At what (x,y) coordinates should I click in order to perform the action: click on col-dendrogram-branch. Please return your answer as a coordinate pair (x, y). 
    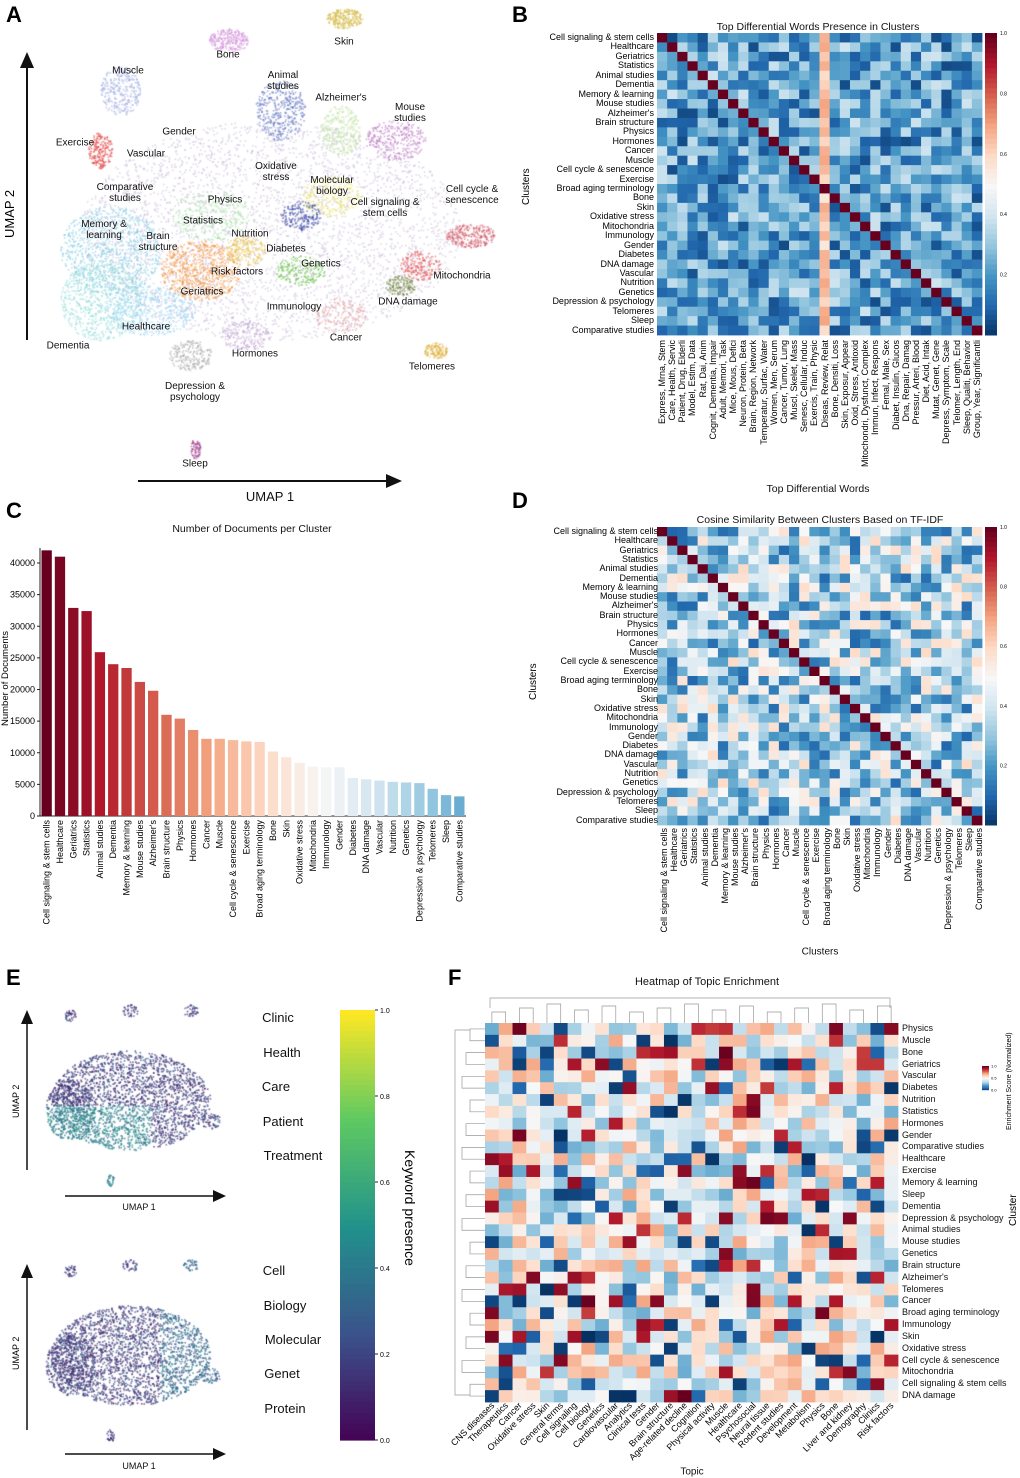
    Looking at the image, I should click on (719, 1016).